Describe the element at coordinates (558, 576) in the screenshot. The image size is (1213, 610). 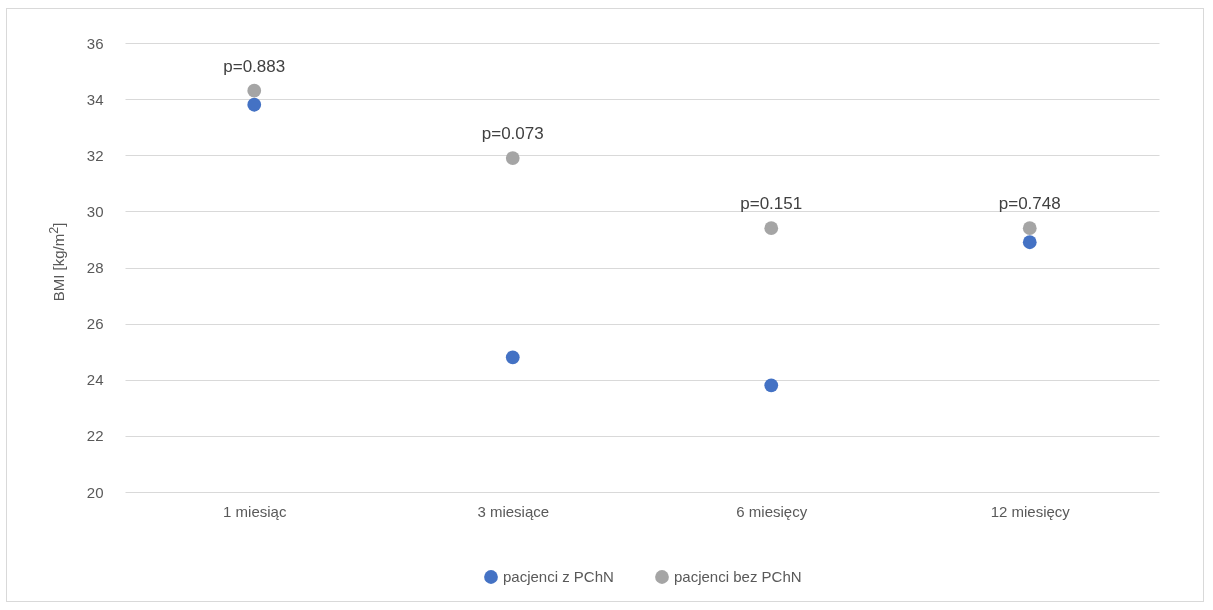
I see `legend-label: pacjenci z PChN` at that location.